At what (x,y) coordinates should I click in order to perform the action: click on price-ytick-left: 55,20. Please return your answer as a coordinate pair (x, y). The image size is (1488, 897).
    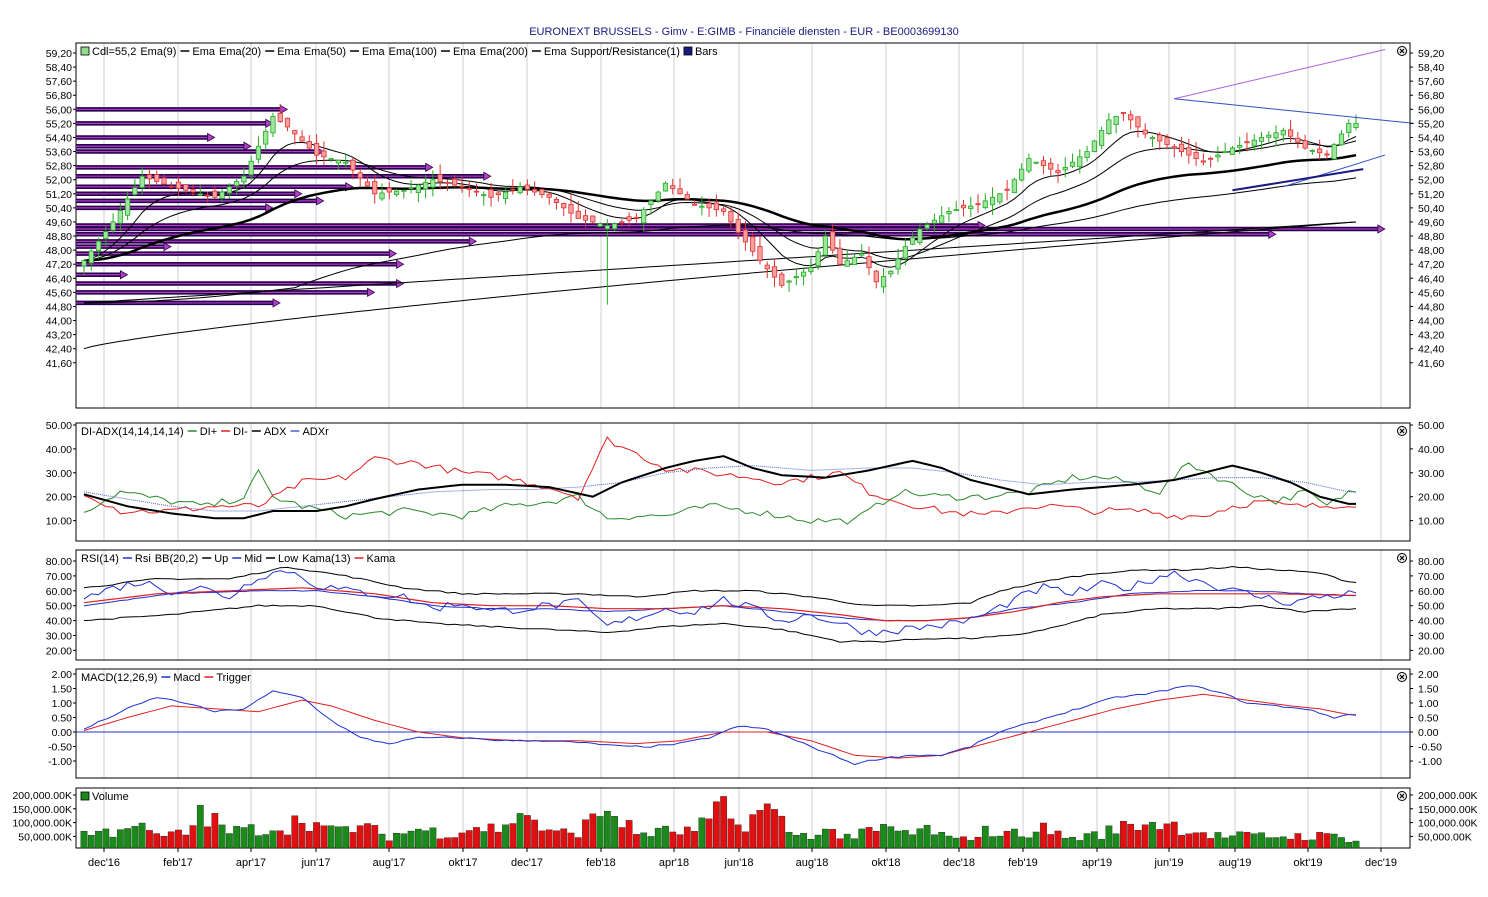
    Looking at the image, I should click on (59, 124).